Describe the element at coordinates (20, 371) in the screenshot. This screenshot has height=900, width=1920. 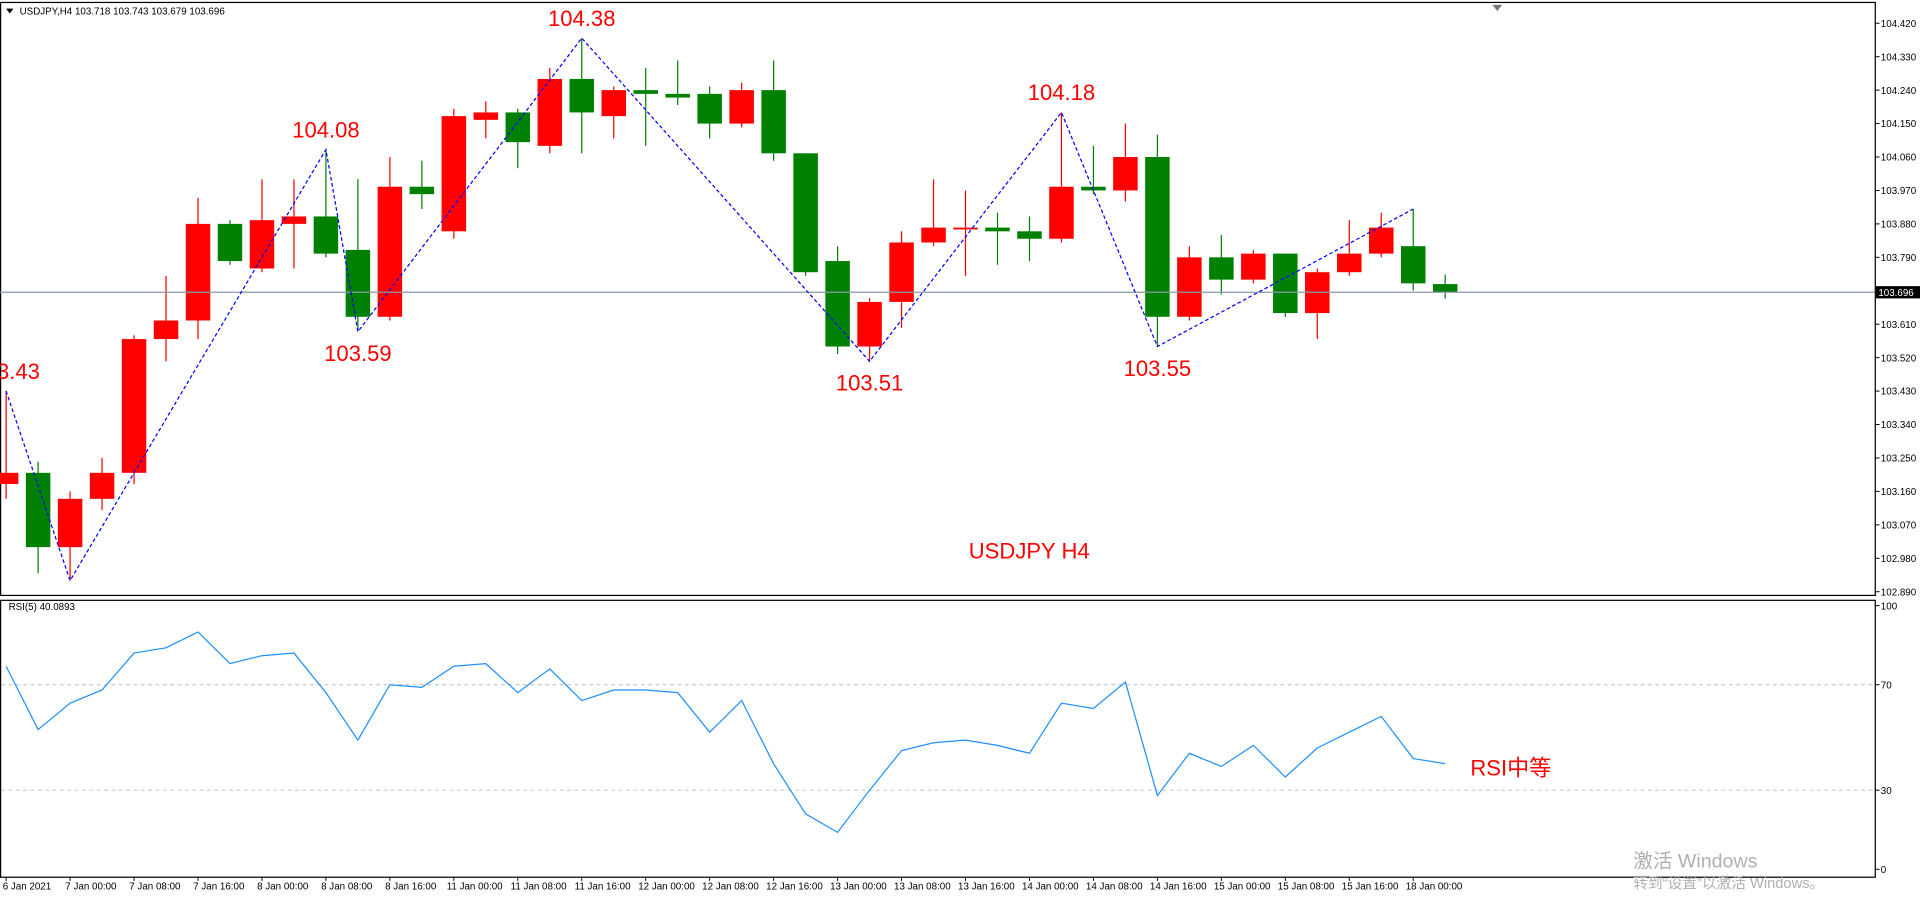
I see `zigzag-label: 103.43` at that location.